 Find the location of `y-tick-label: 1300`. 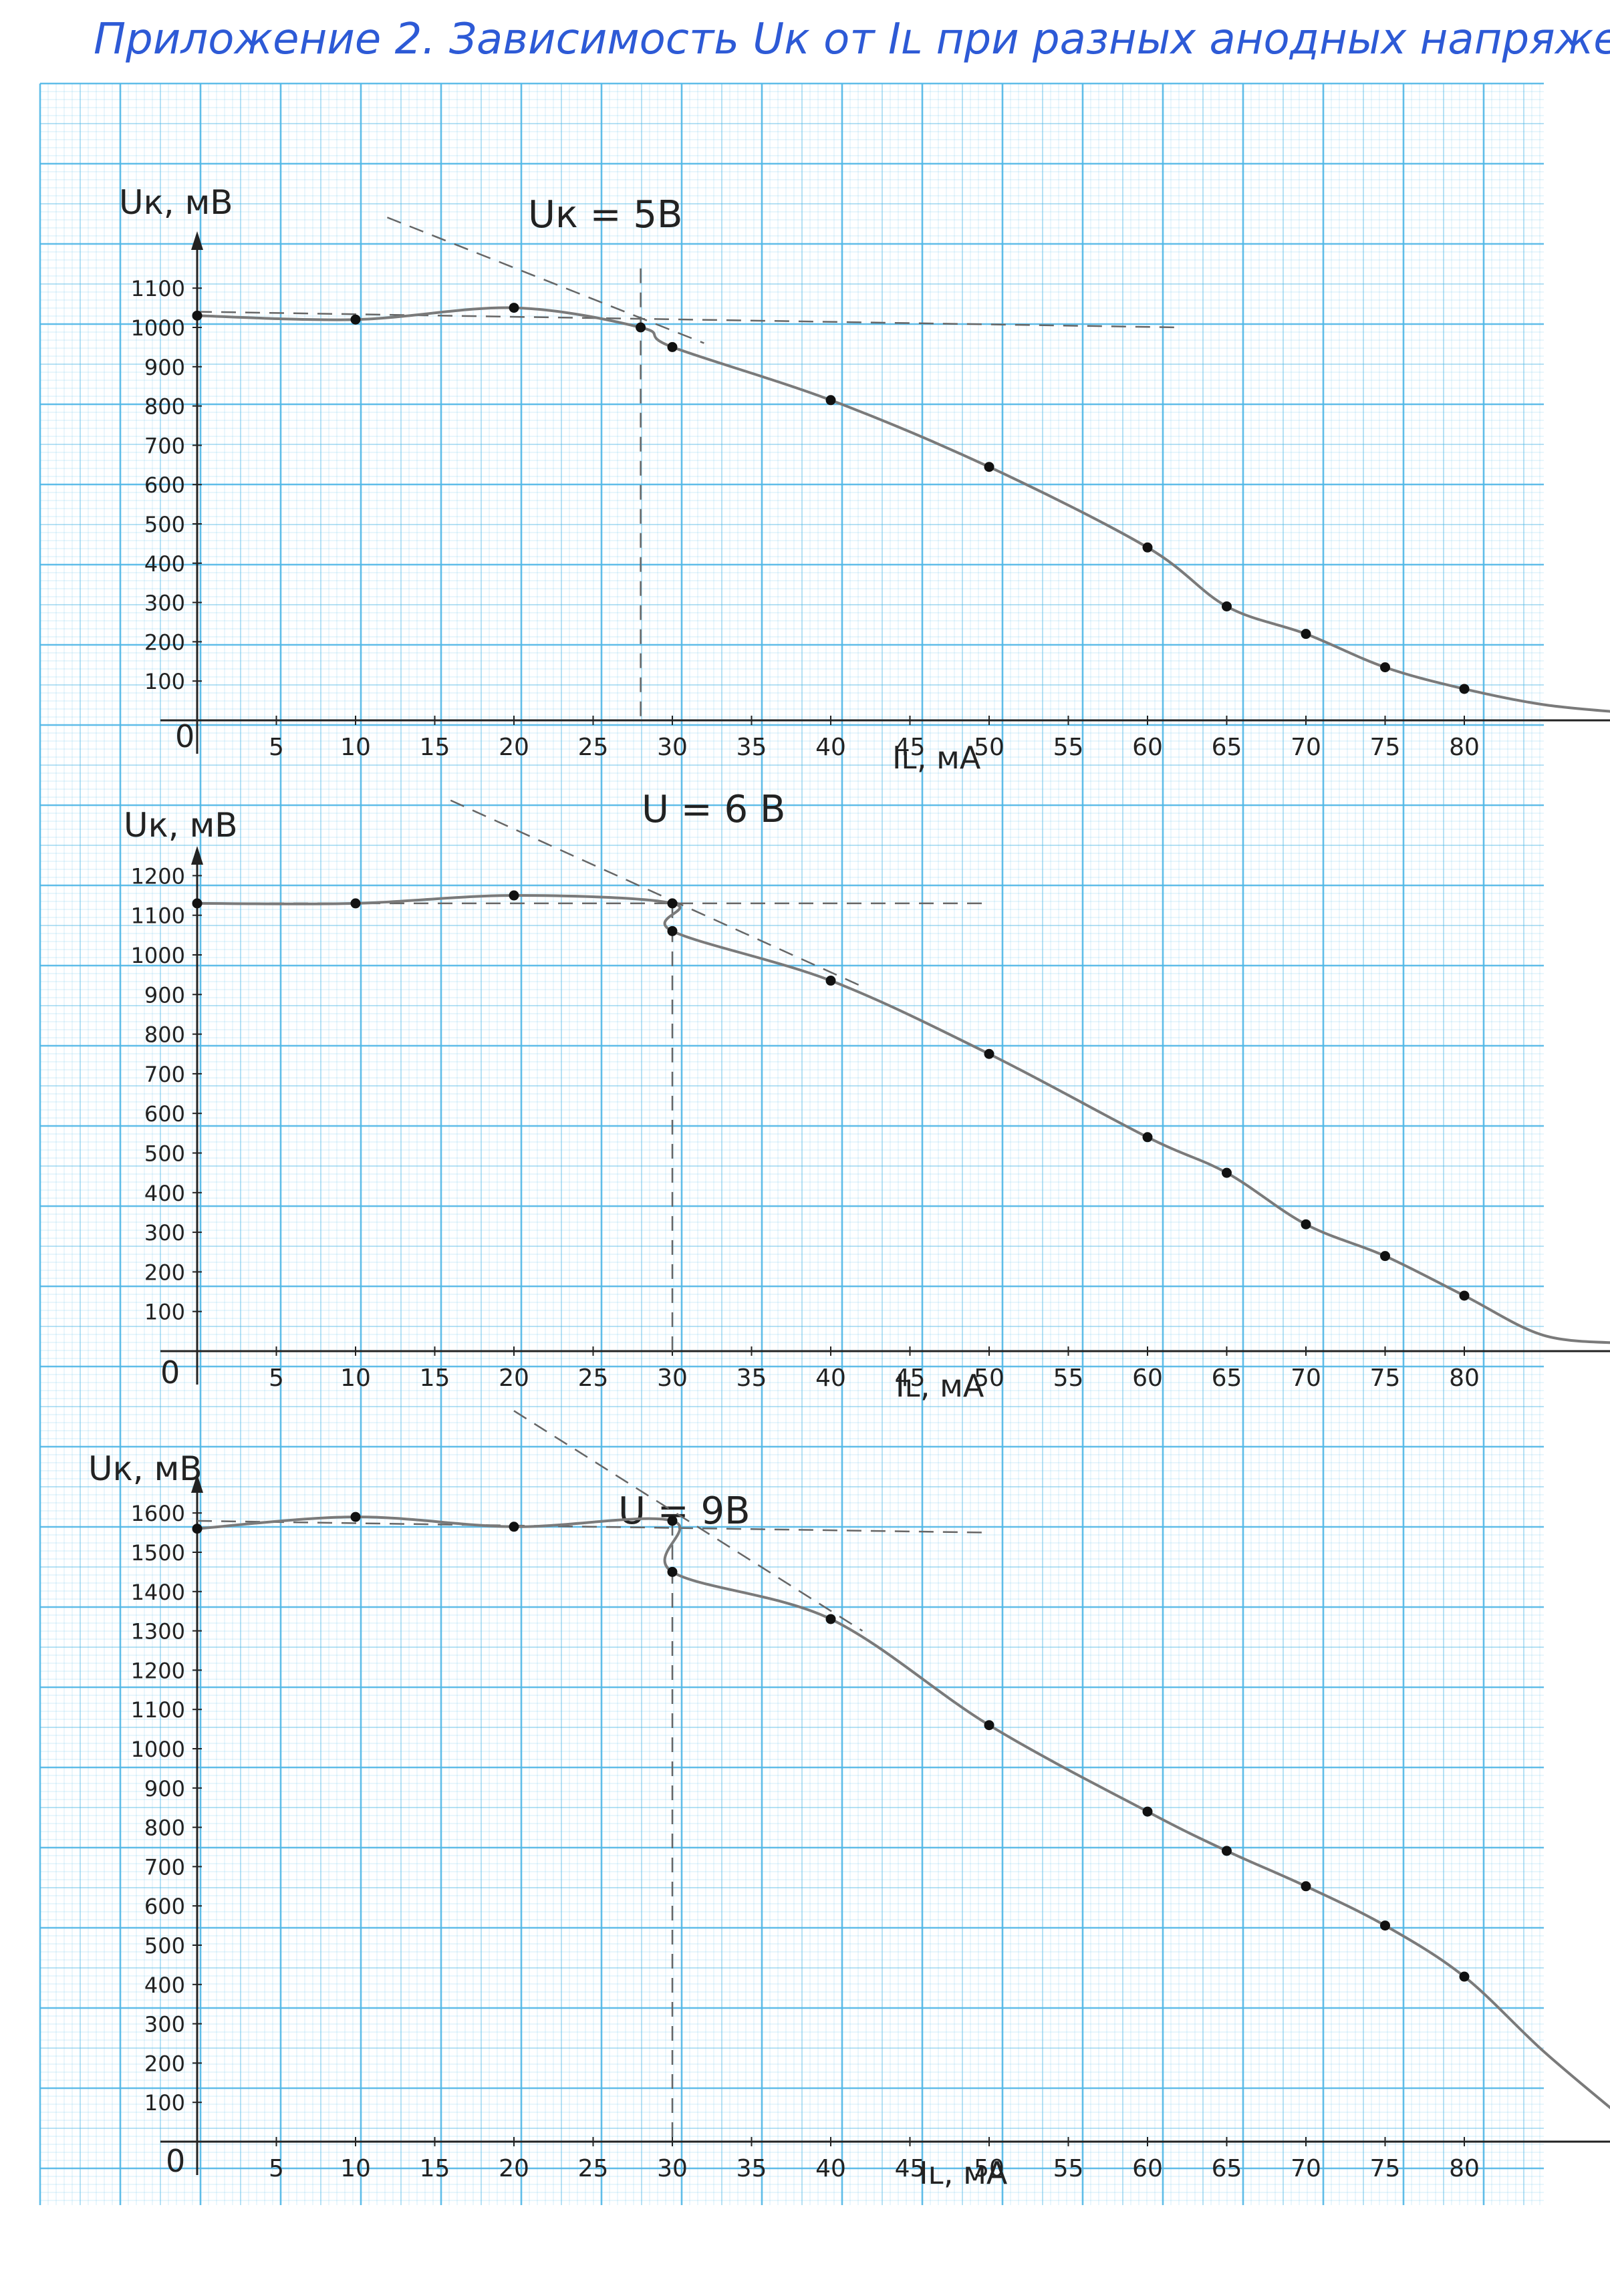

y-tick-label: 1300 is located at coordinates (158, 1631).